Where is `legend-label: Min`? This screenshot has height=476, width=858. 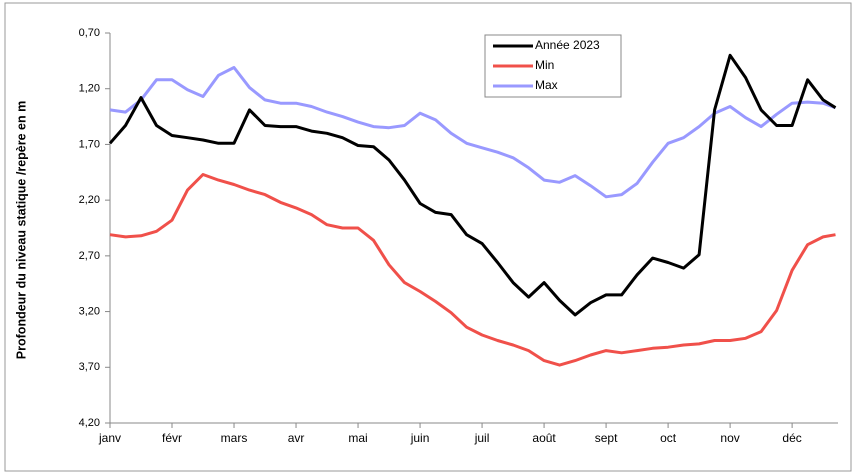
legend-label: Min is located at coordinates (544, 65).